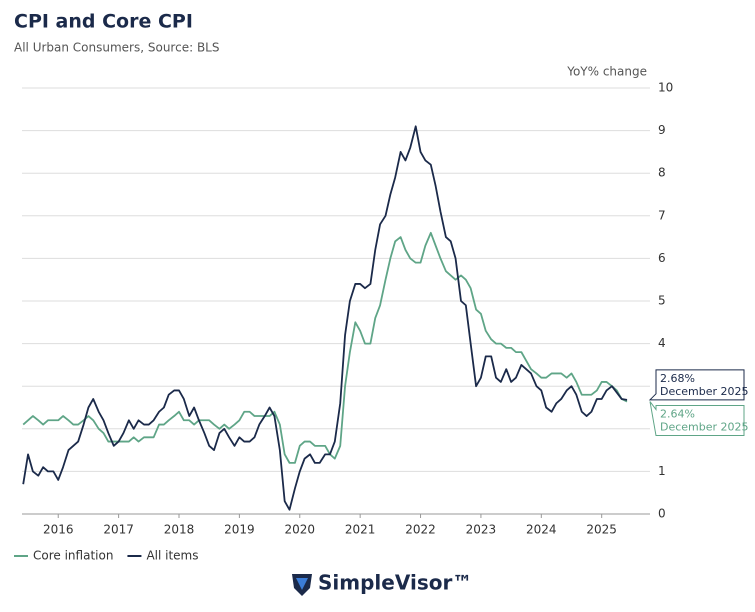 This screenshot has width=755, height=612. I want to click on legend-label: All items, so click(172, 556).